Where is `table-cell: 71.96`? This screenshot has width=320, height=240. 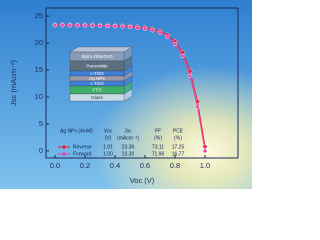
table-cell: 71.96 is located at coordinates (158, 154).